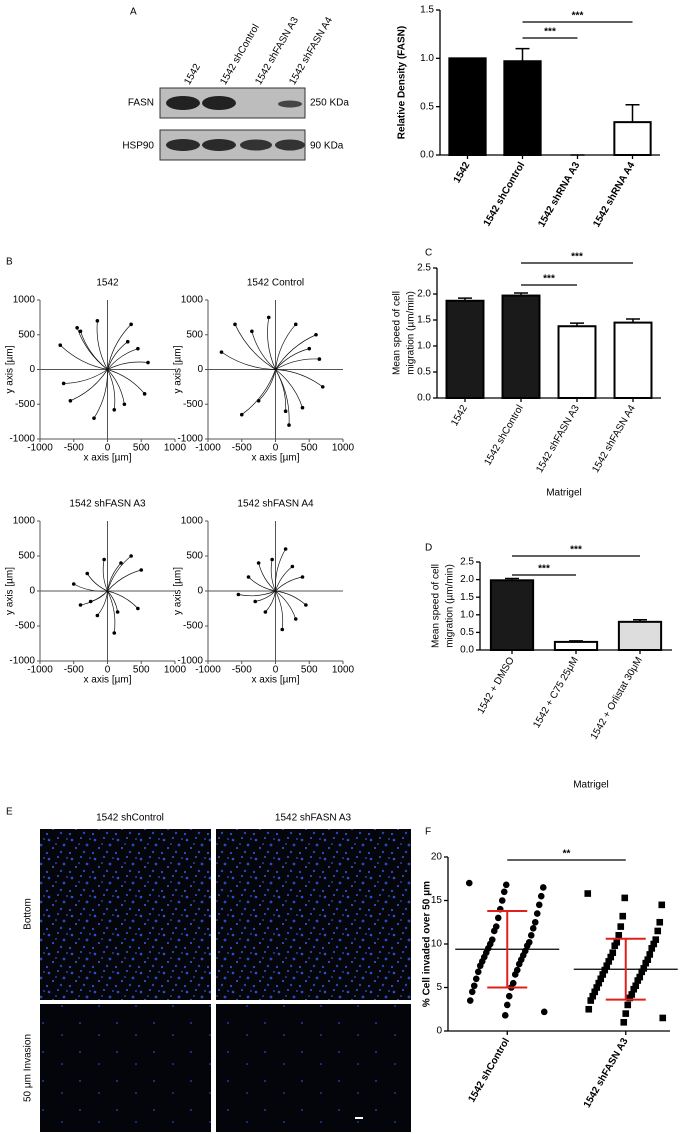 This screenshot has width=685, height=1134. What do you see at coordinates (108, 458) in the screenshot?
I see `x-axis-label: x axis [µm]` at bounding box center [108, 458].